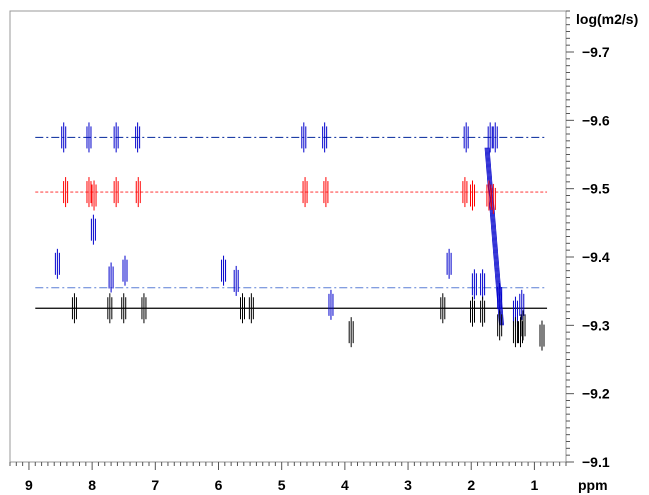 This screenshot has width=649, height=495. What do you see at coordinates (535, 485) in the screenshot?
I see `x-tick-label: 1` at bounding box center [535, 485].